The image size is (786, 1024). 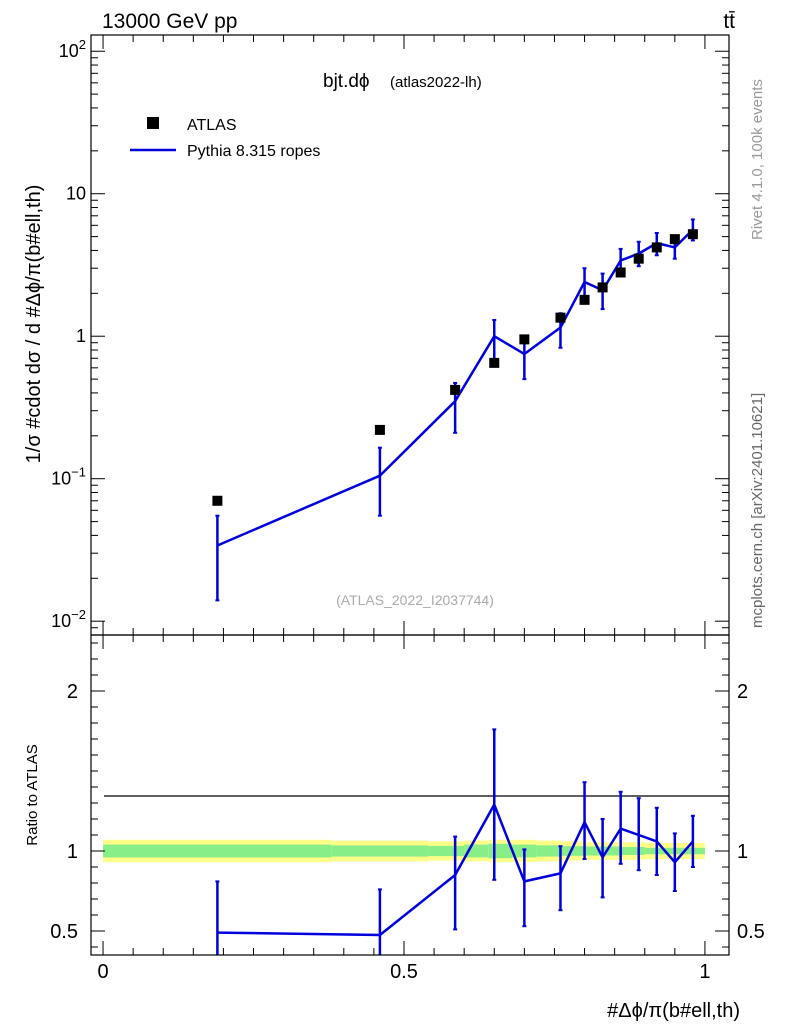 I want to click on plot-title-tag: (atlas2022-lh), so click(x=436, y=82).